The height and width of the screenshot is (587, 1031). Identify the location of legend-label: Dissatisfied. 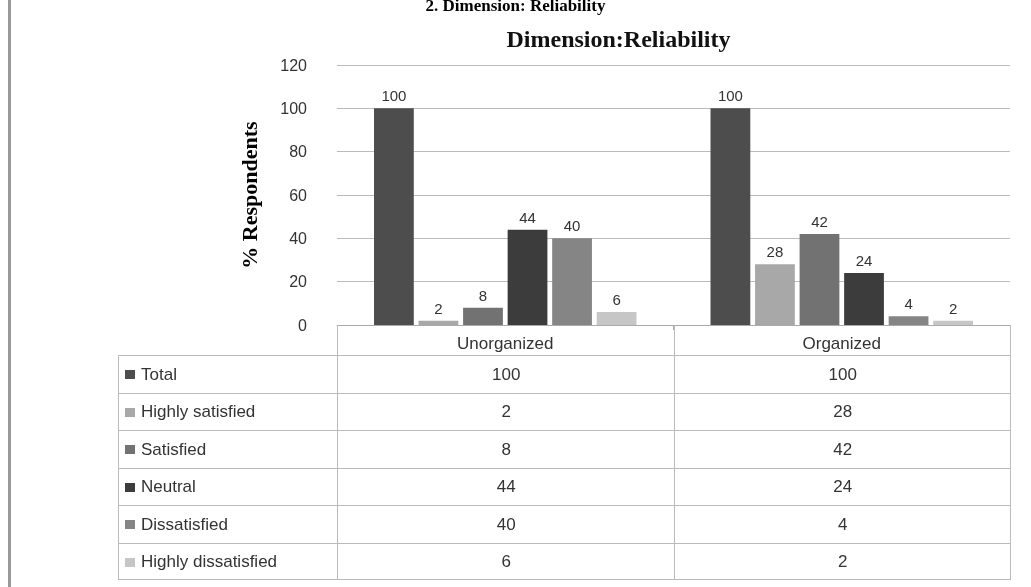
(184, 524).